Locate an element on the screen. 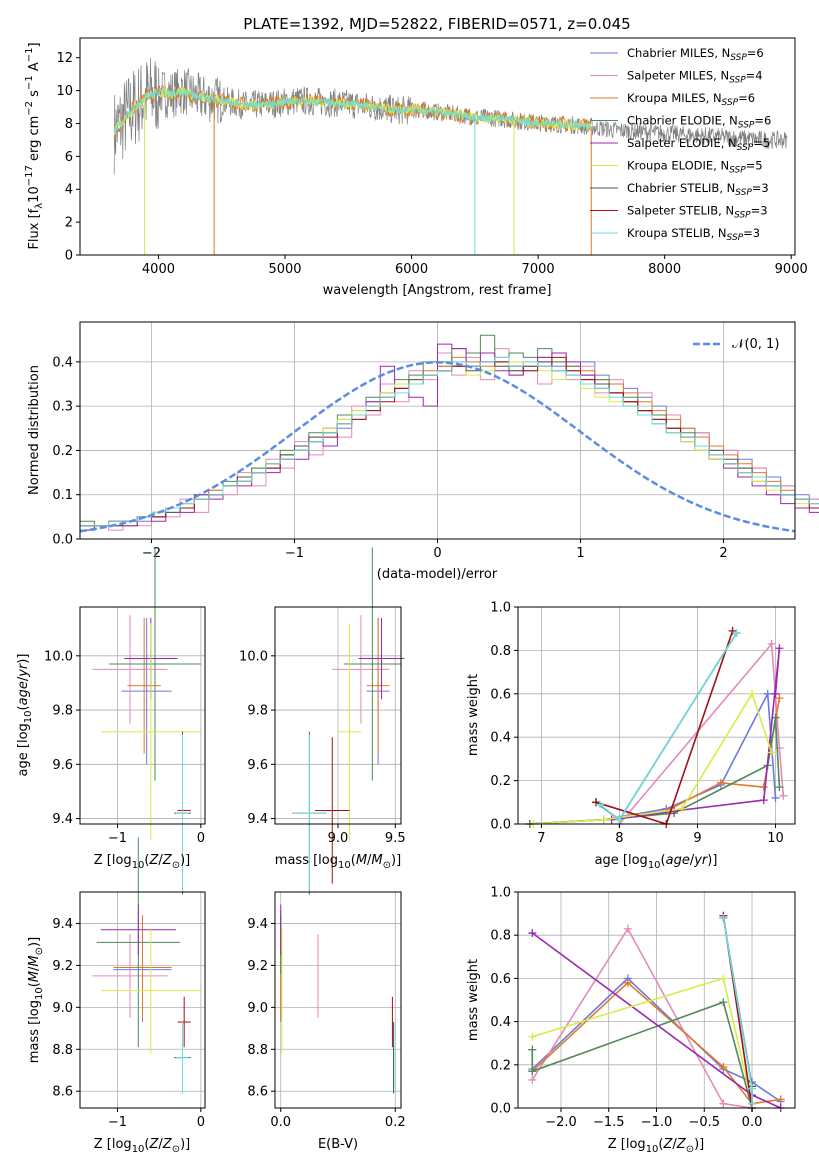 This screenshot has height=1170, width=819. x-tick-label: 0.0 is located at coordinates (280, 1122).